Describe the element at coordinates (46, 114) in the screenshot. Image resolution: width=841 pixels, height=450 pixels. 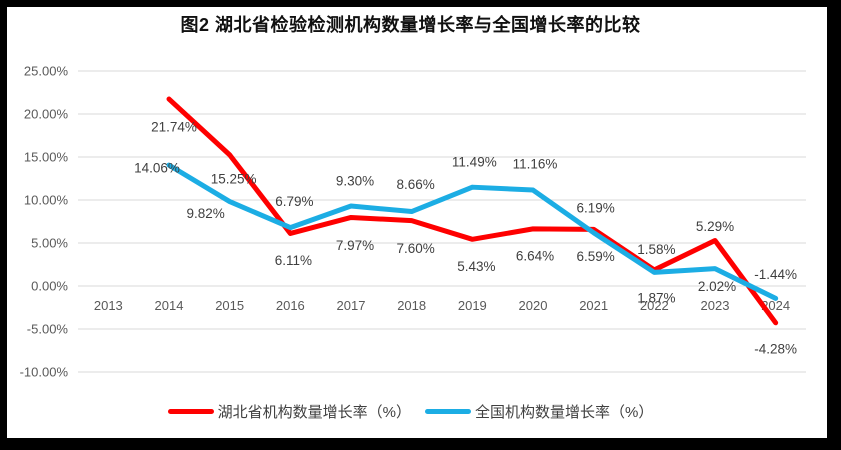
I see `y-axis-tick-label: 20.00%` at that location.